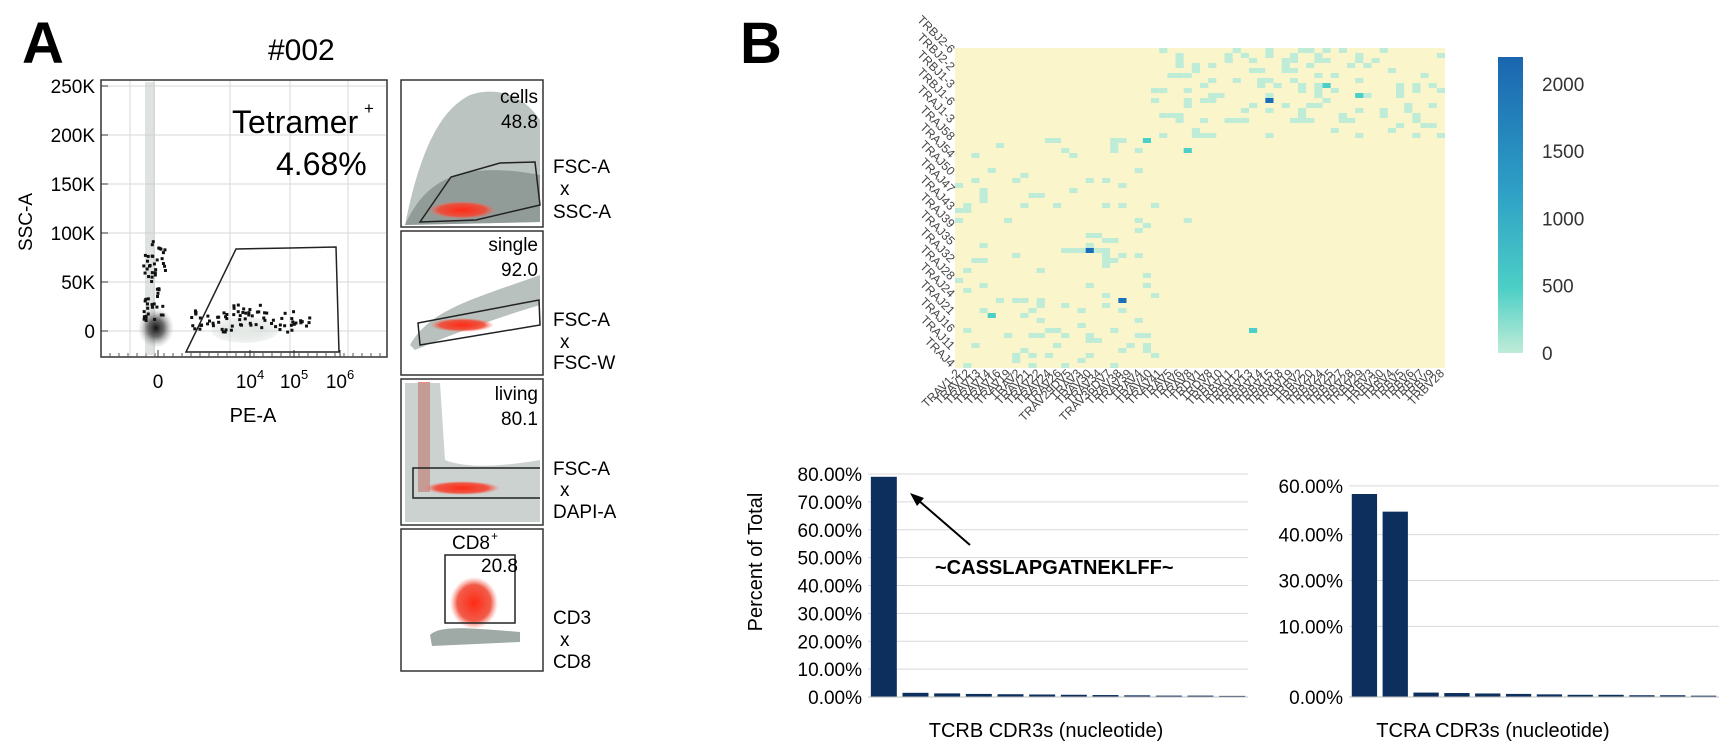  I want to click on tcra-x-label: TCRA CDR3s (nucleotide), so click(1492, 731).